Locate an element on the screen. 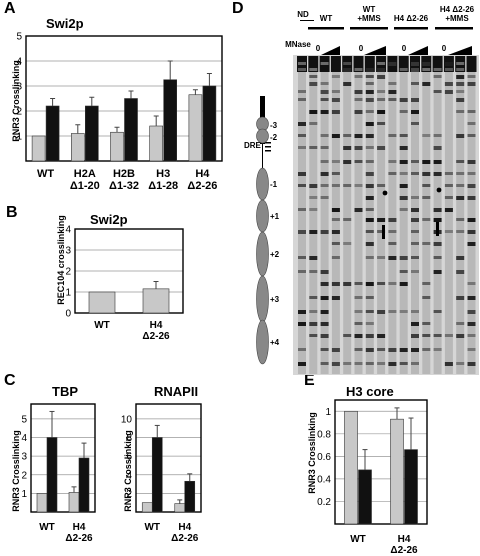  gel-label-h4-mms-2: +MMS is located at coordinates (457, 18).